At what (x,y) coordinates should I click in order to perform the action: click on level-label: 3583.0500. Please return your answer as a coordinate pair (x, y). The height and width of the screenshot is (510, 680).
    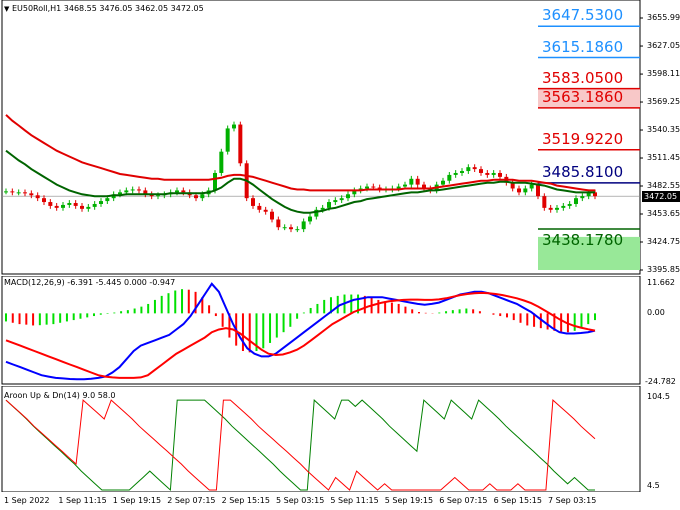
    Looking at the image, I should click on (583, 77).